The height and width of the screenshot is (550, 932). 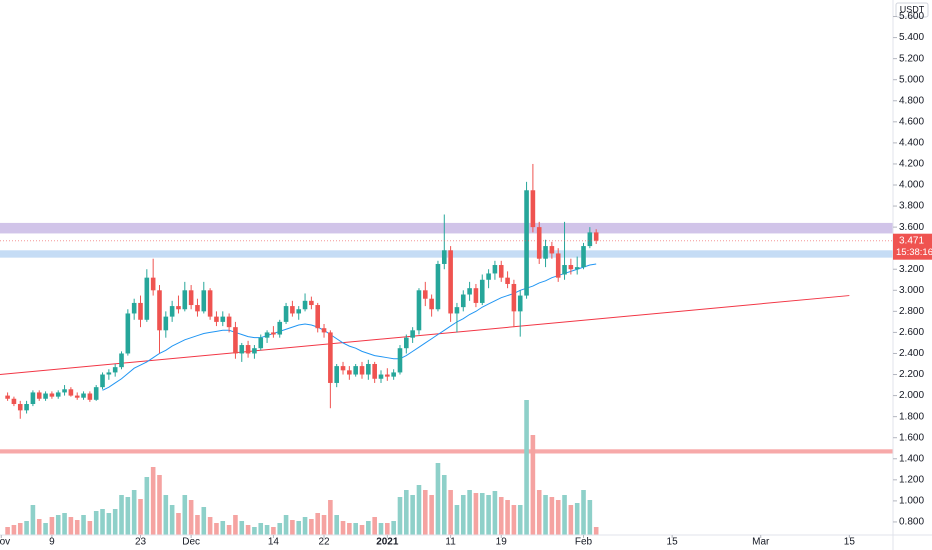 I want to click on y-tick-label: 1.200, so click(x=911, y=479).